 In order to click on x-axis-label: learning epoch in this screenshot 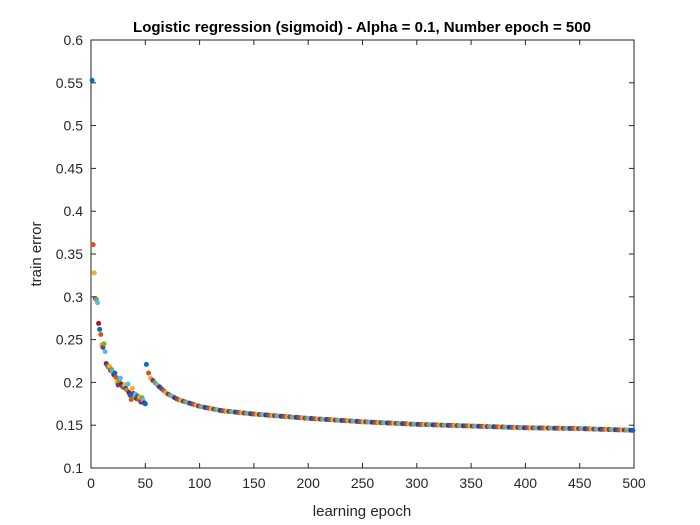, I will do `click(362, 511)`.